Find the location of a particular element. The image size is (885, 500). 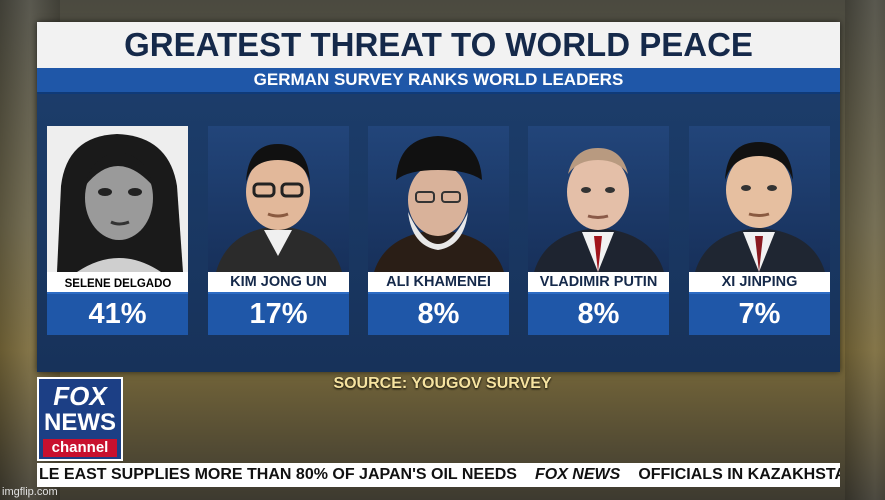

leader-card-3: ALI KHAMENEI 8% is located at coordinates (438, 230).